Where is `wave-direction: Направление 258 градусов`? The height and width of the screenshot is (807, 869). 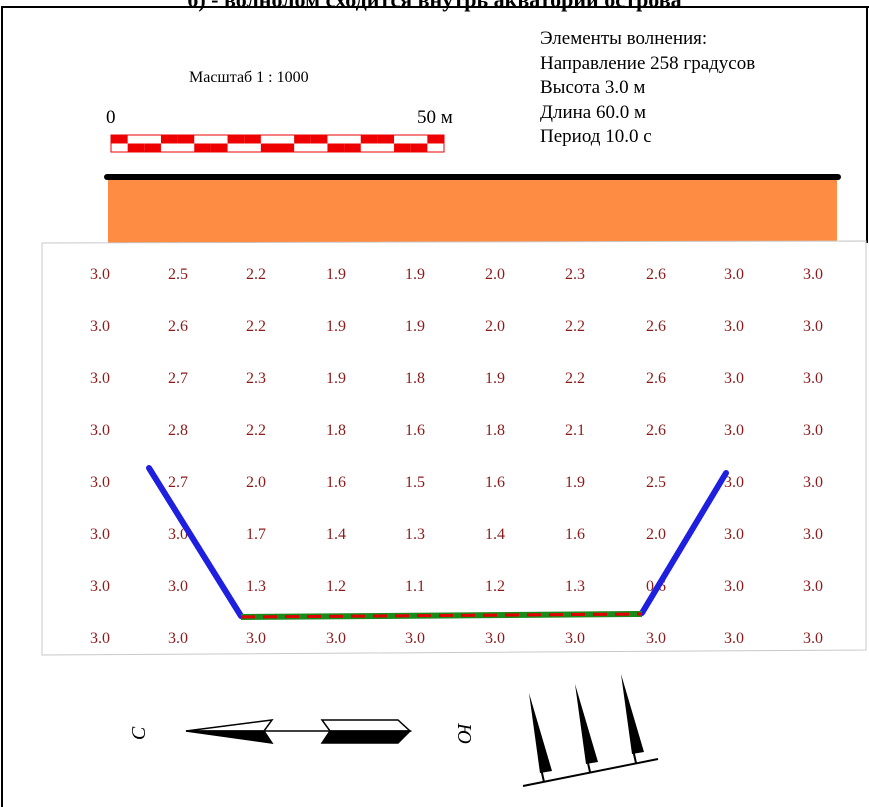 wave-direction: Направление 258 градусов is located at coordinates (648, 63).